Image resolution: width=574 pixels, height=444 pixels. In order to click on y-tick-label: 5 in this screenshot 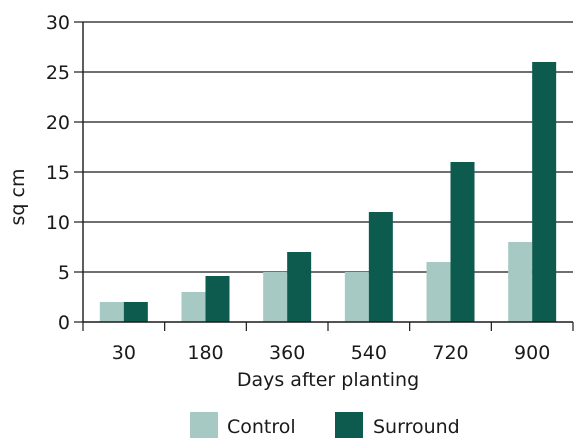, I will do `click(64, 273)`.